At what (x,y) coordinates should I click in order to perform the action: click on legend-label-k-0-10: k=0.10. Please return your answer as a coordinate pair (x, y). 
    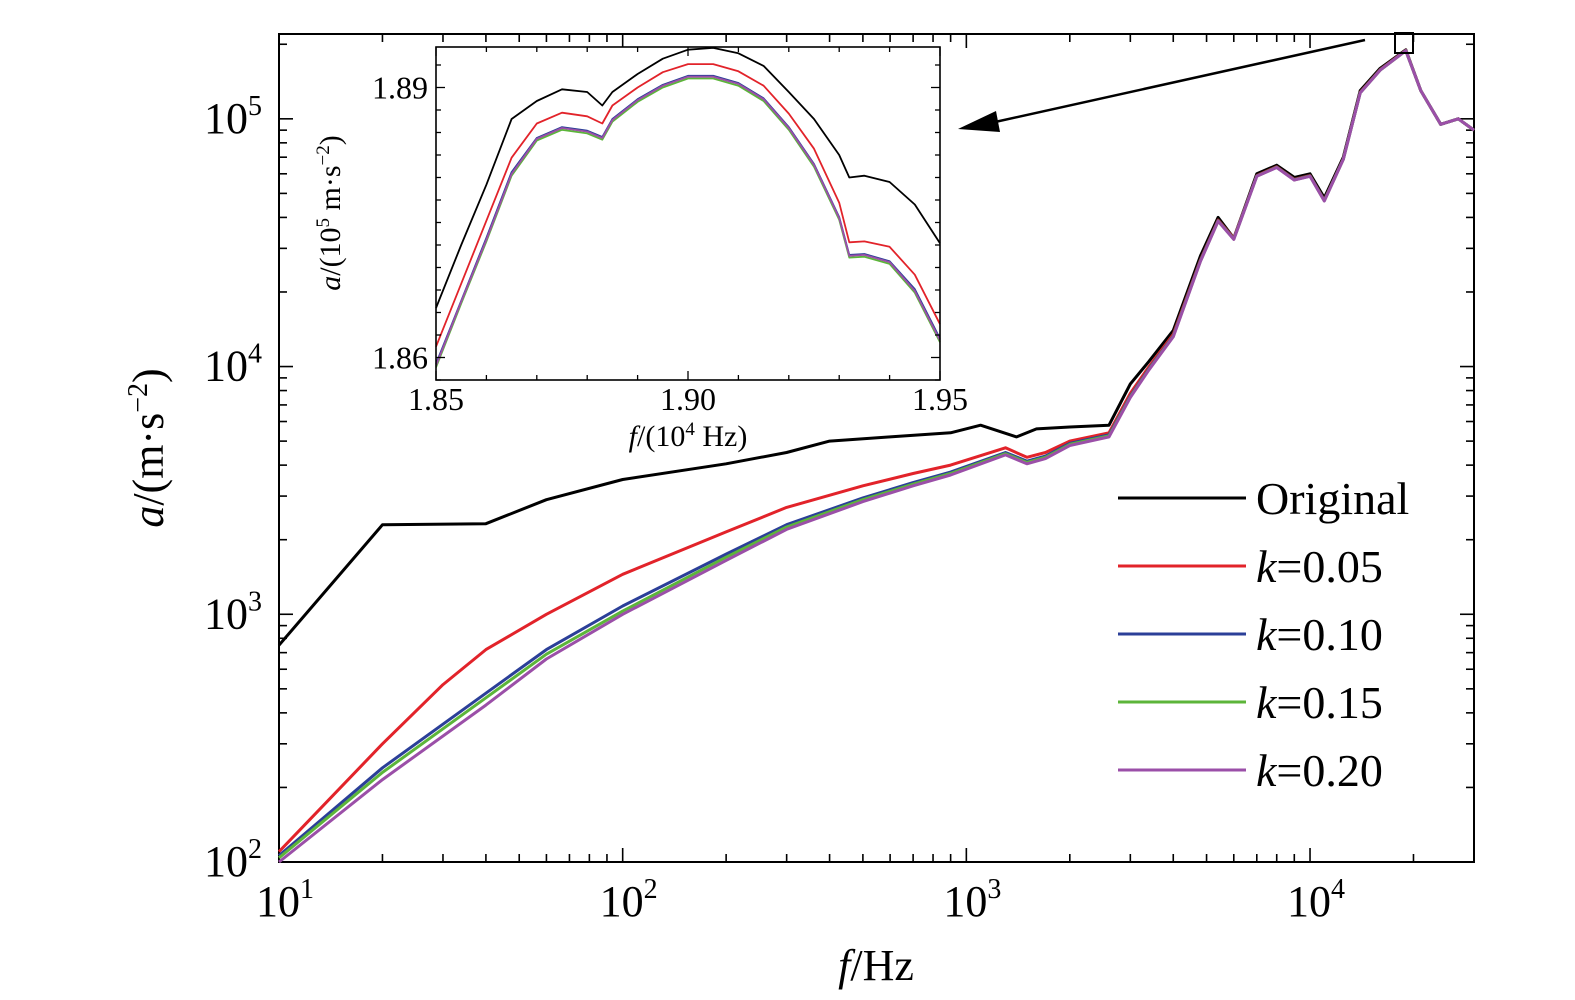
    Looking at the image, I should click on (1319, 634).